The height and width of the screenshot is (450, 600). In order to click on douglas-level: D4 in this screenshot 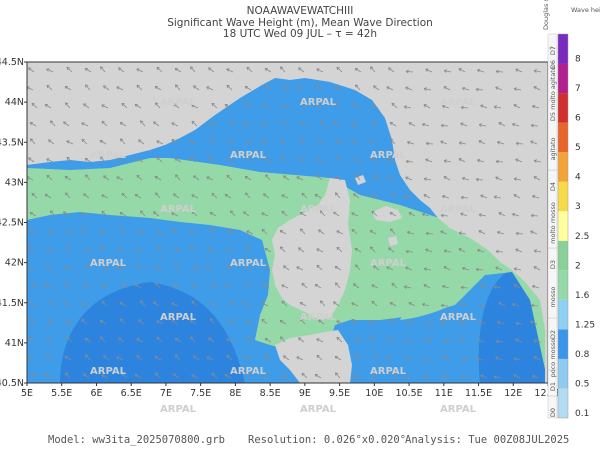, I will do `click(553, 186)`.